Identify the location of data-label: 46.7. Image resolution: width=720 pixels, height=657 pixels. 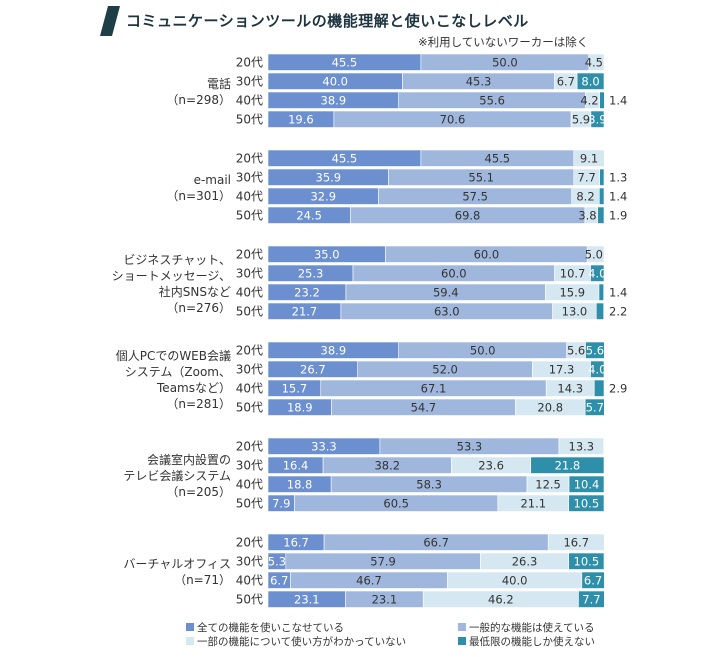
(369, 580).